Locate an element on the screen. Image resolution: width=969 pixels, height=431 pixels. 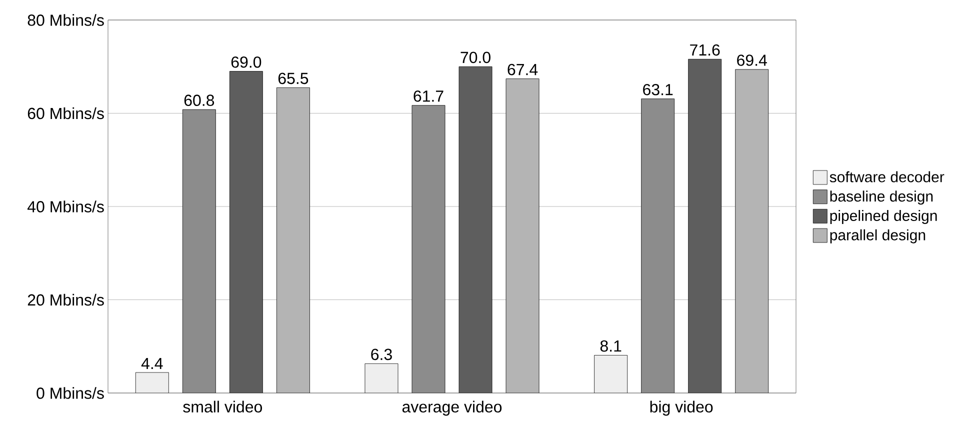
x-tick-label: small video is located at coordinates (222, 406).